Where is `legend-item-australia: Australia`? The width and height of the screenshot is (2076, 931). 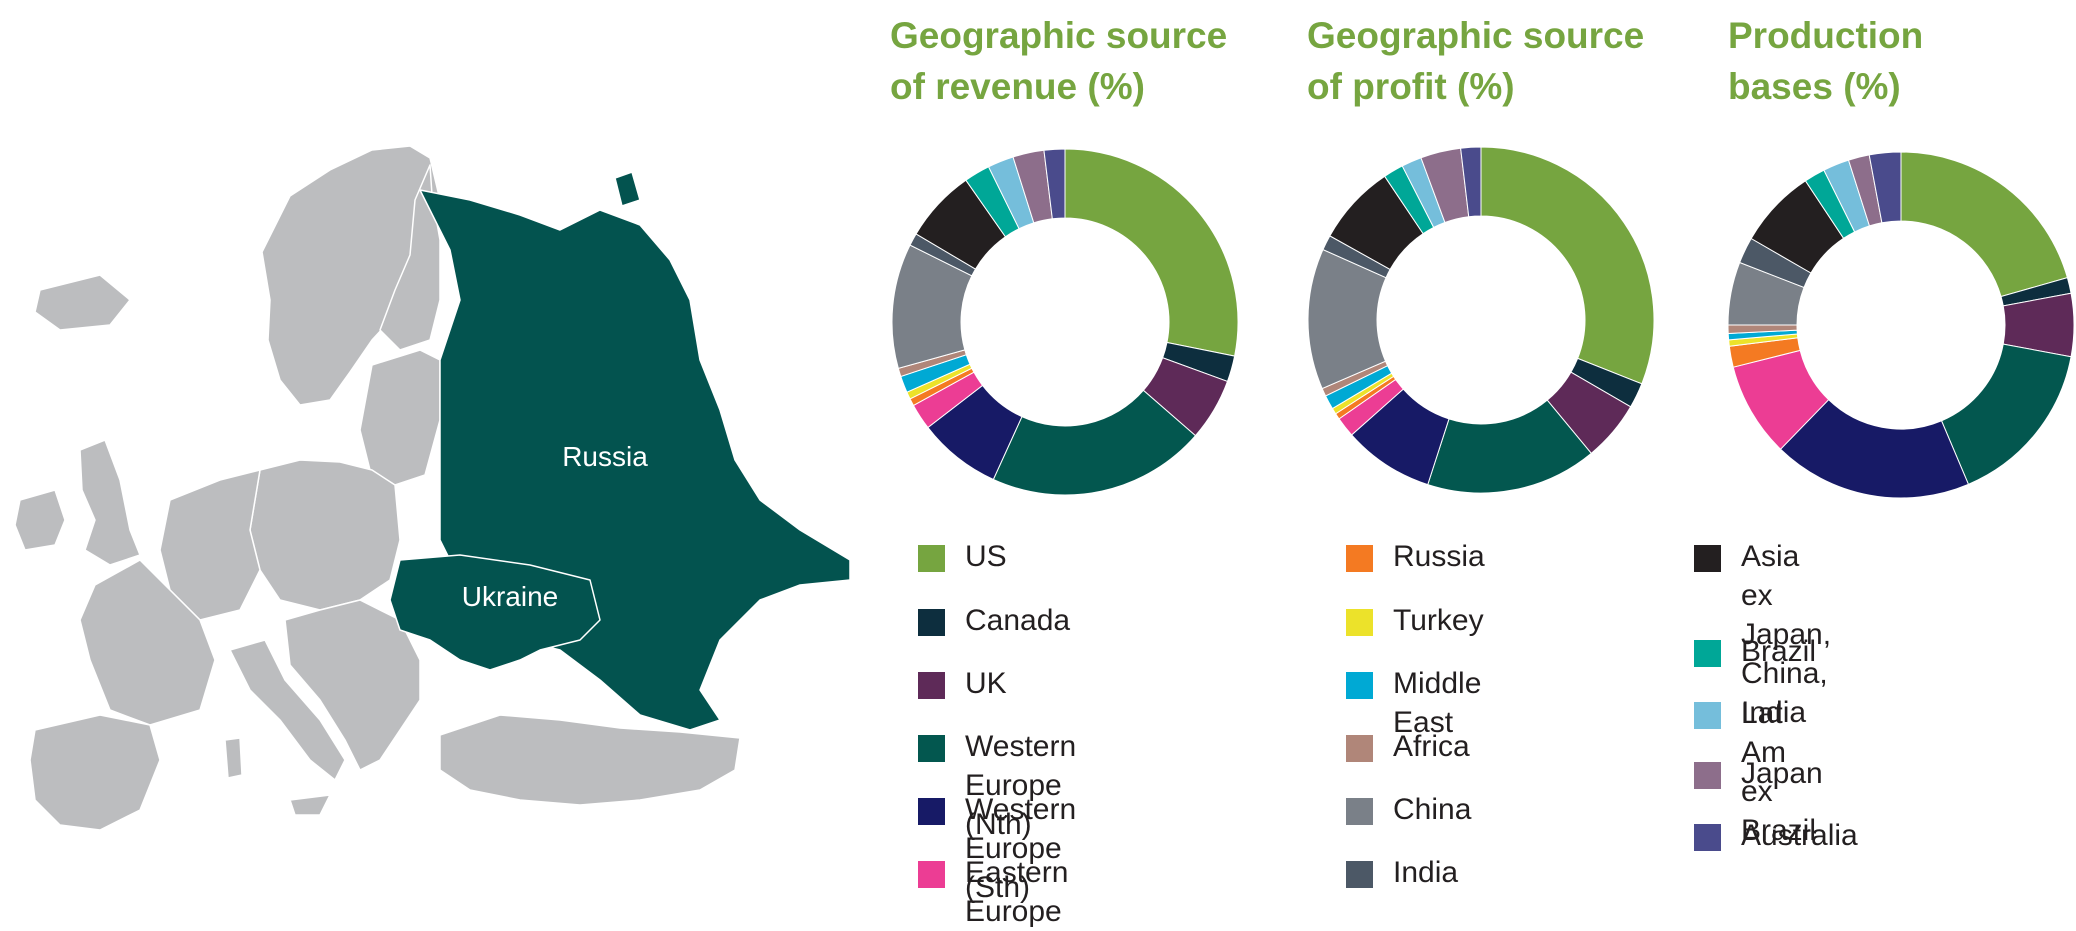
legend-item-australia: Australia is located at coordinates (1776, 835).